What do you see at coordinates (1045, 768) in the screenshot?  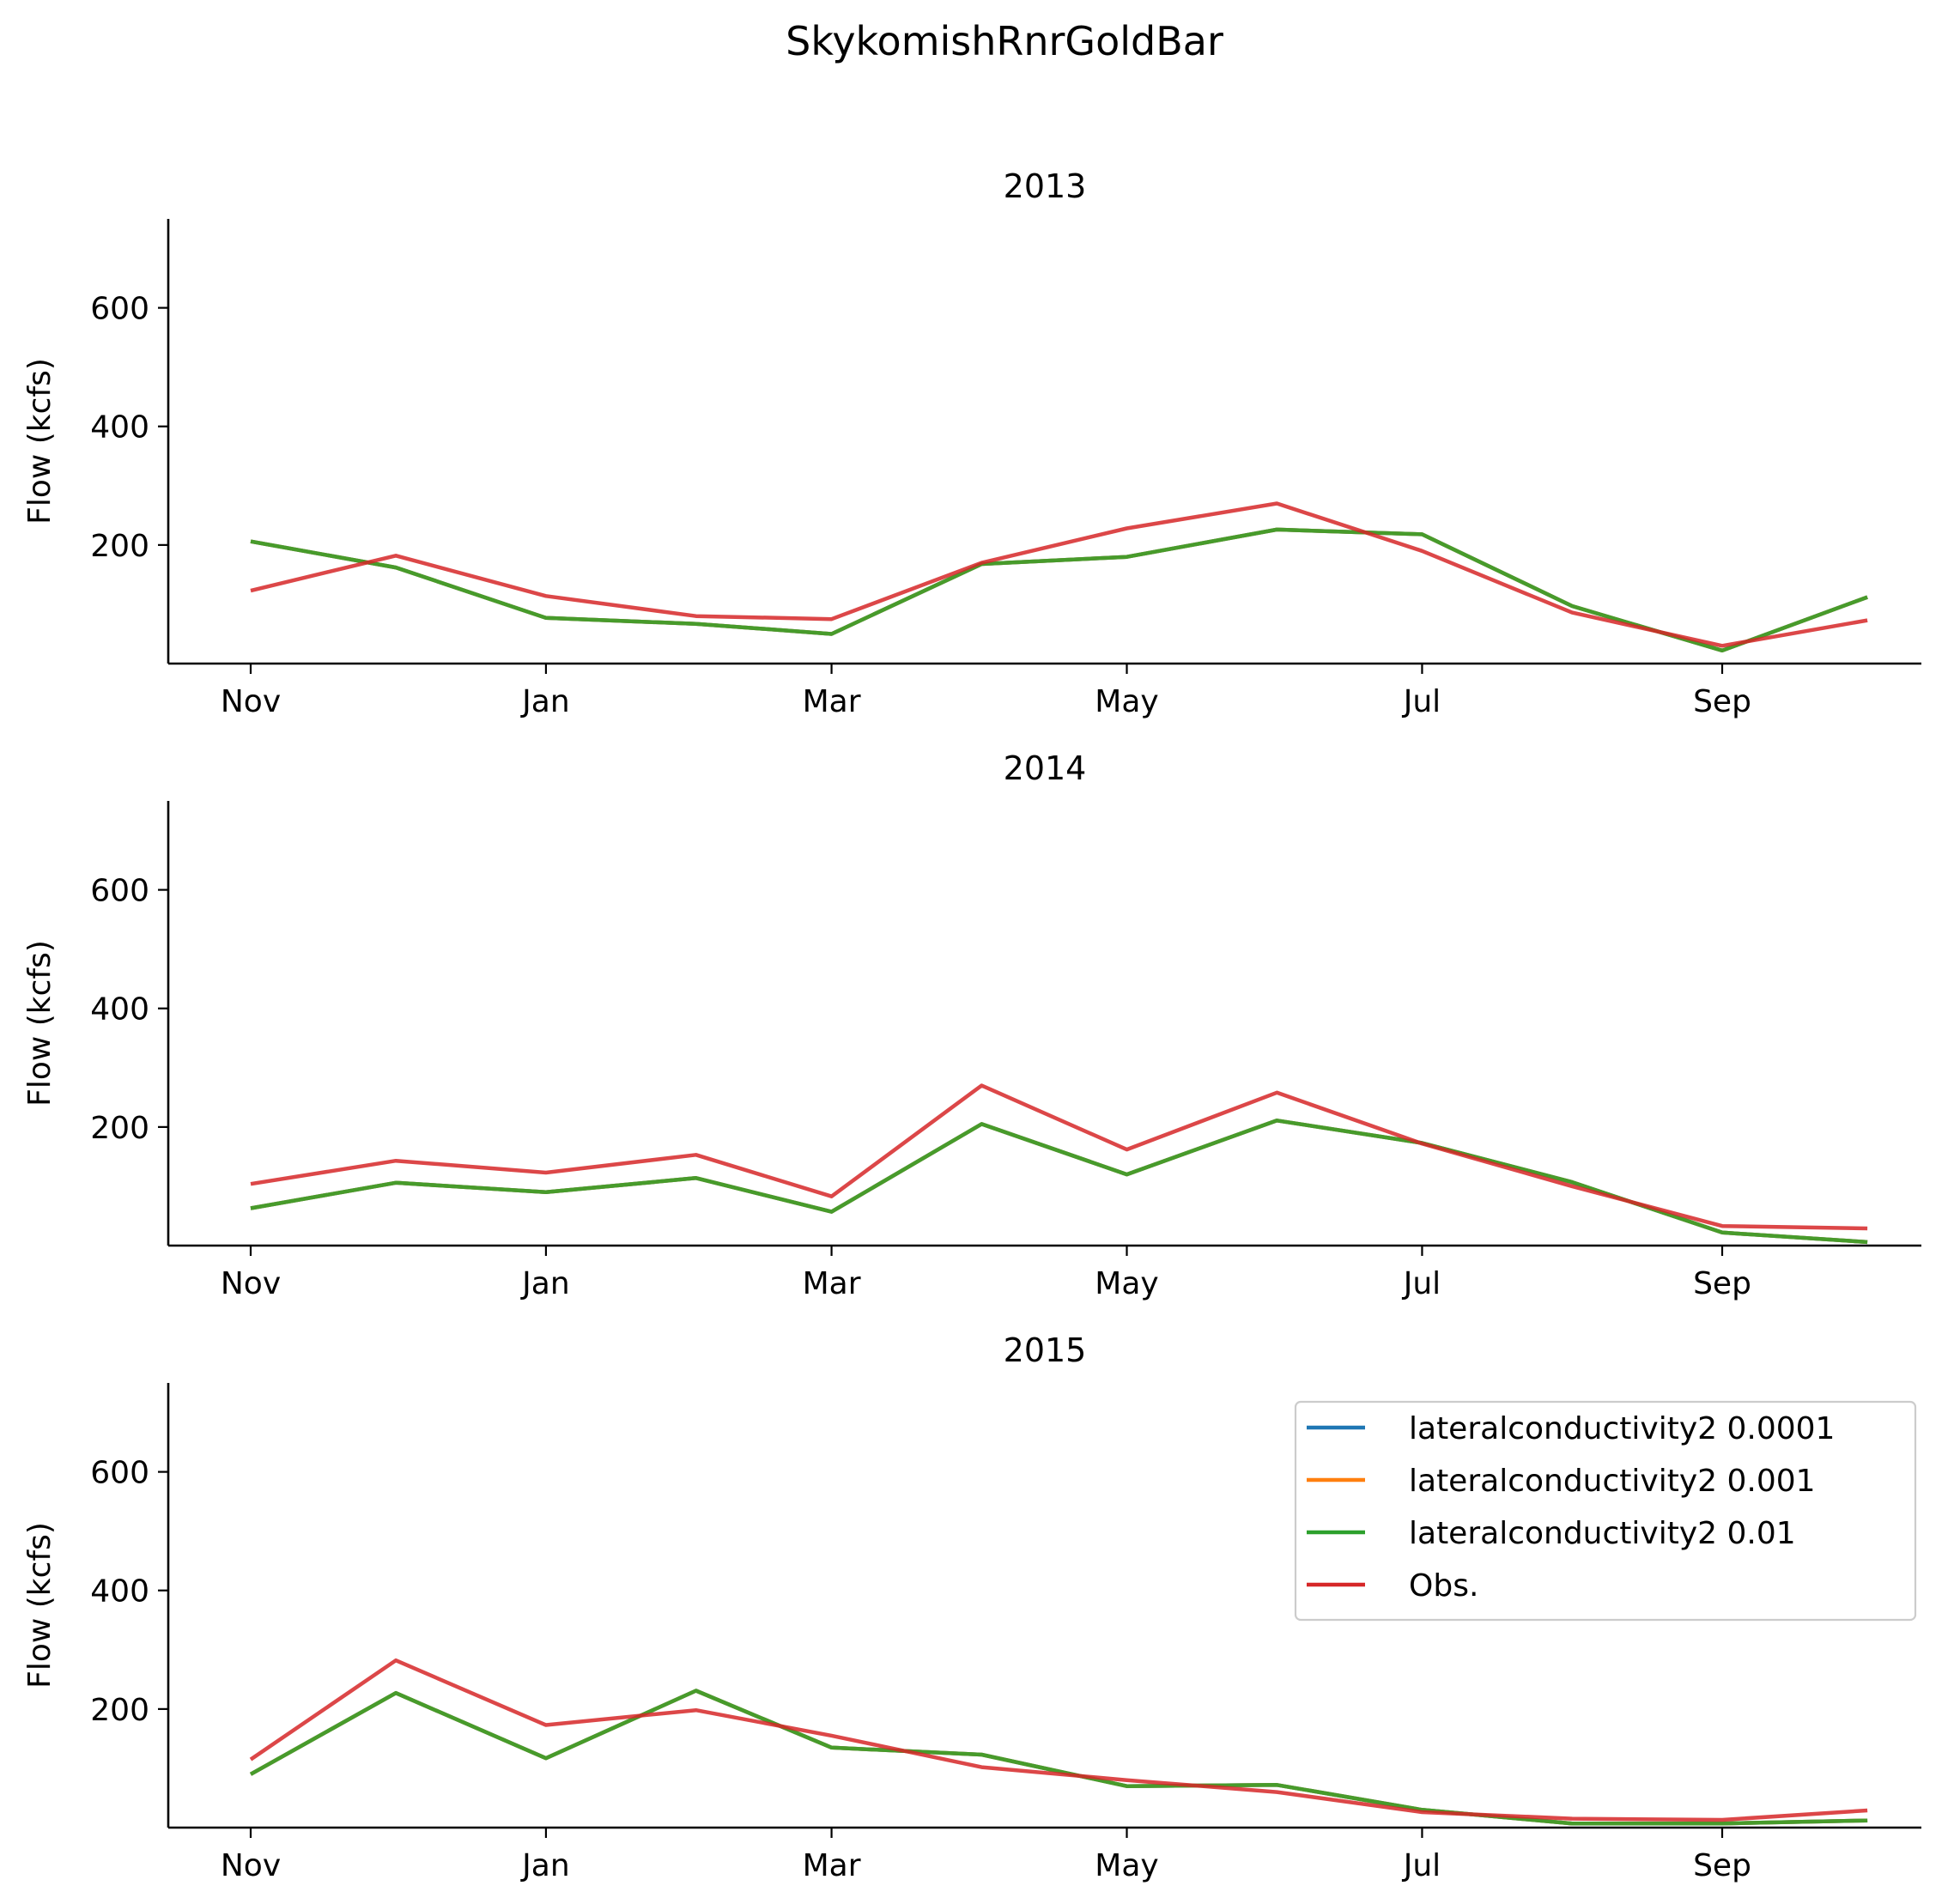 I see `subplot-title: 2014` at bounding box center [1045, 768].